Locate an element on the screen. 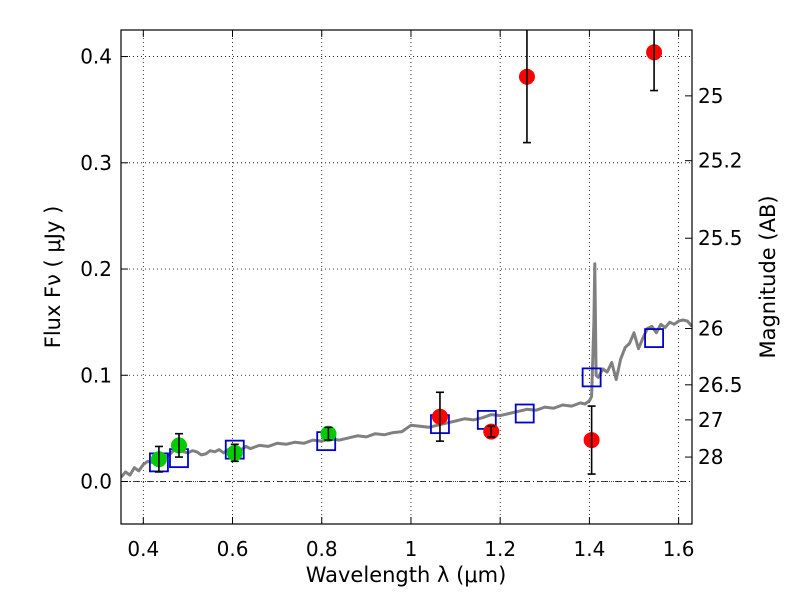  y-tick-label: 0.1 is located at coordinates (96, 375).